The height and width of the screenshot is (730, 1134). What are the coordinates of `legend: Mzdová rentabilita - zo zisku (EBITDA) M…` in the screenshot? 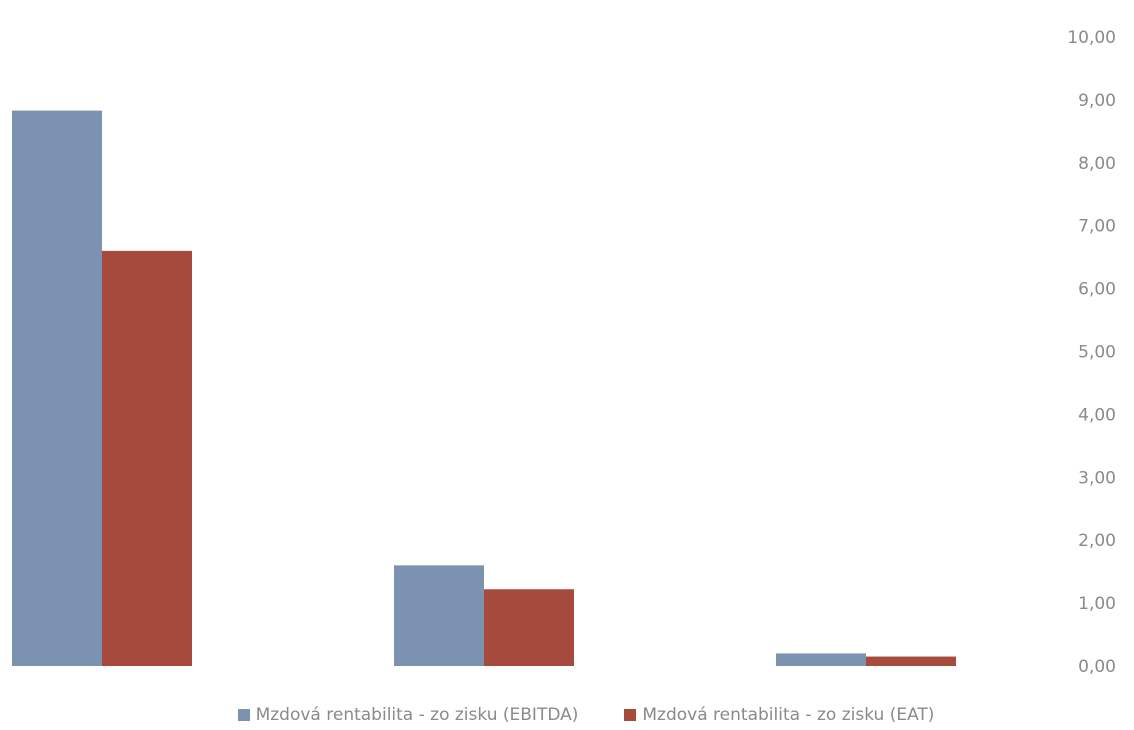 It's located at (567, 715).